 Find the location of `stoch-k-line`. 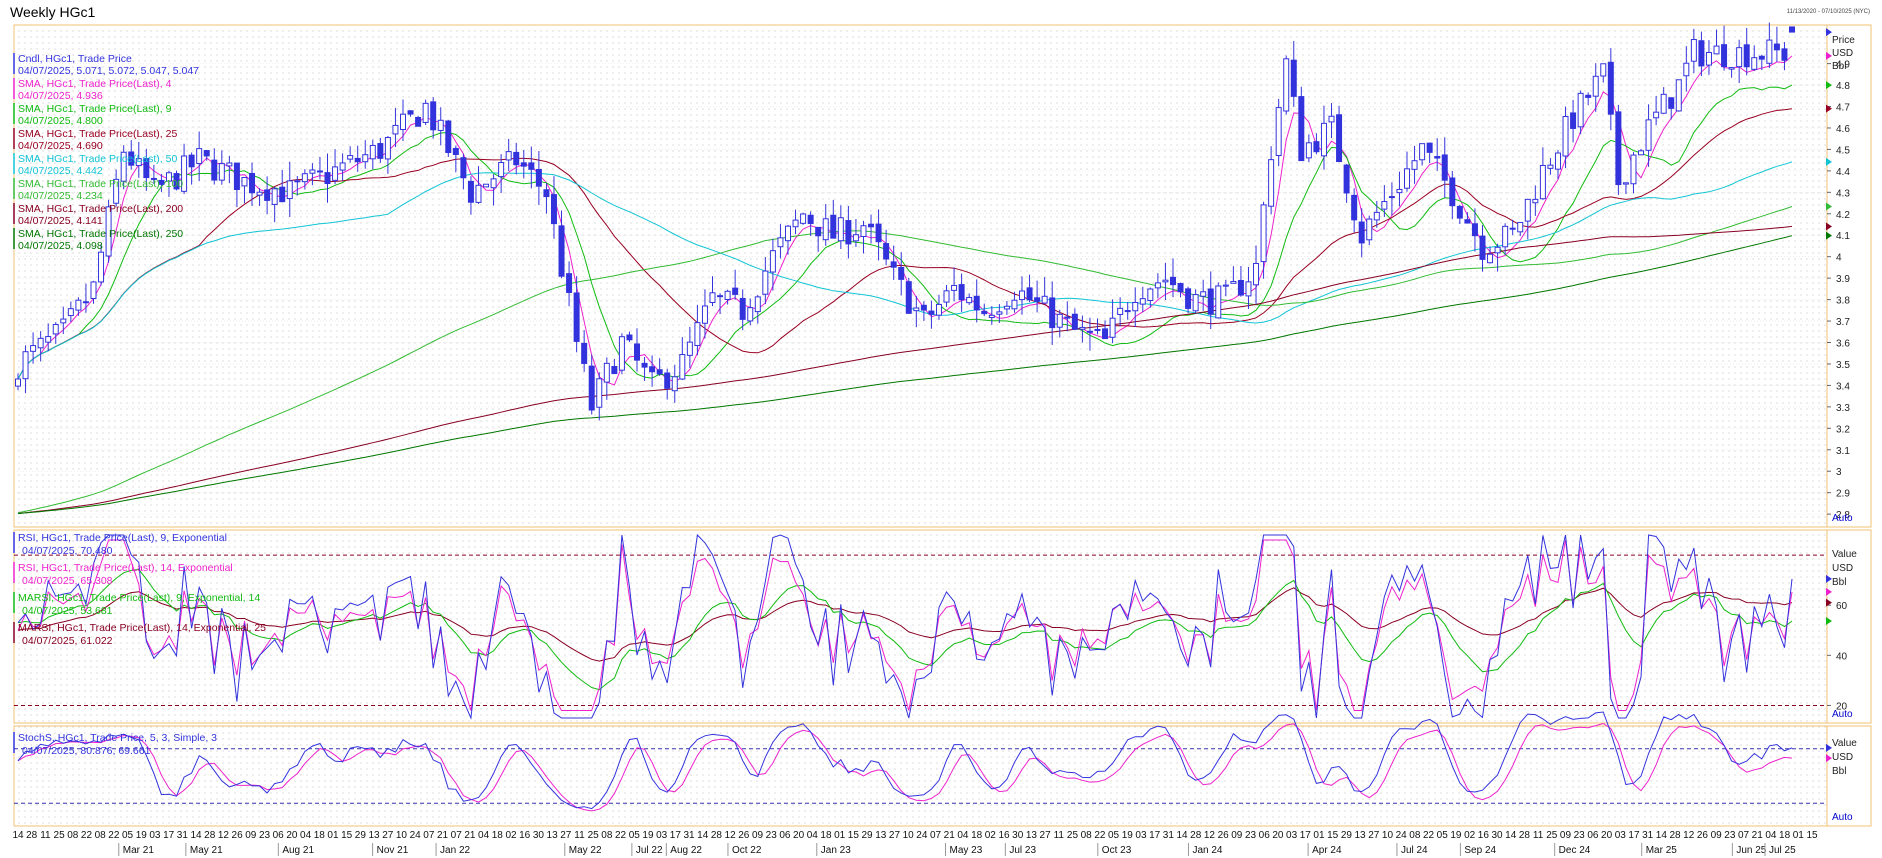

stoch-k-line is located at coordinates (905, 760).